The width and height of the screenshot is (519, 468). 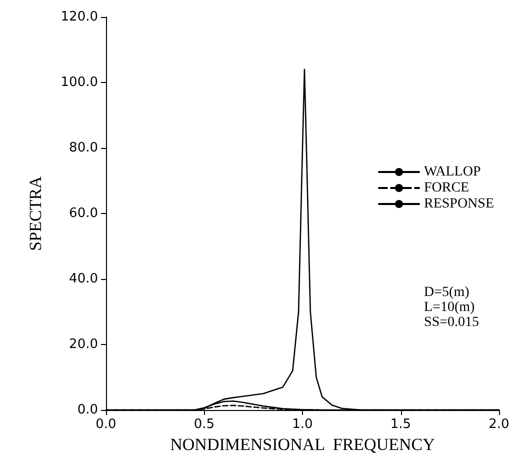 What do you see at coordinates (499, 424) in the screenshot?
I see `x-tick-label: 2.0` at bounding box center [499, 424].